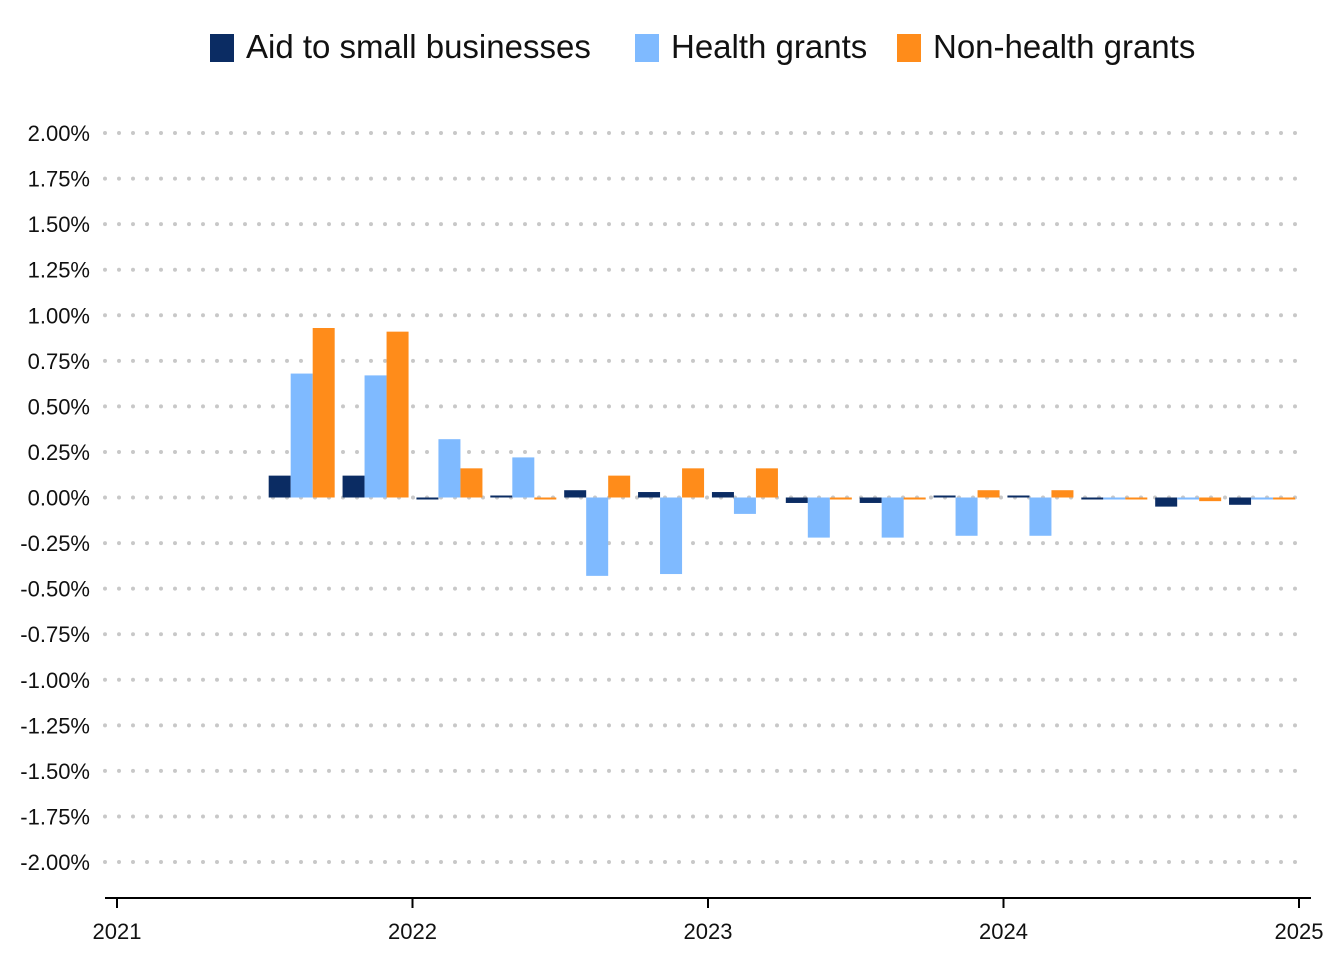 The image size is (1344, 960). I want to click on x-axis: 2021 2022 2023 2024 2025, so click(708, 920).